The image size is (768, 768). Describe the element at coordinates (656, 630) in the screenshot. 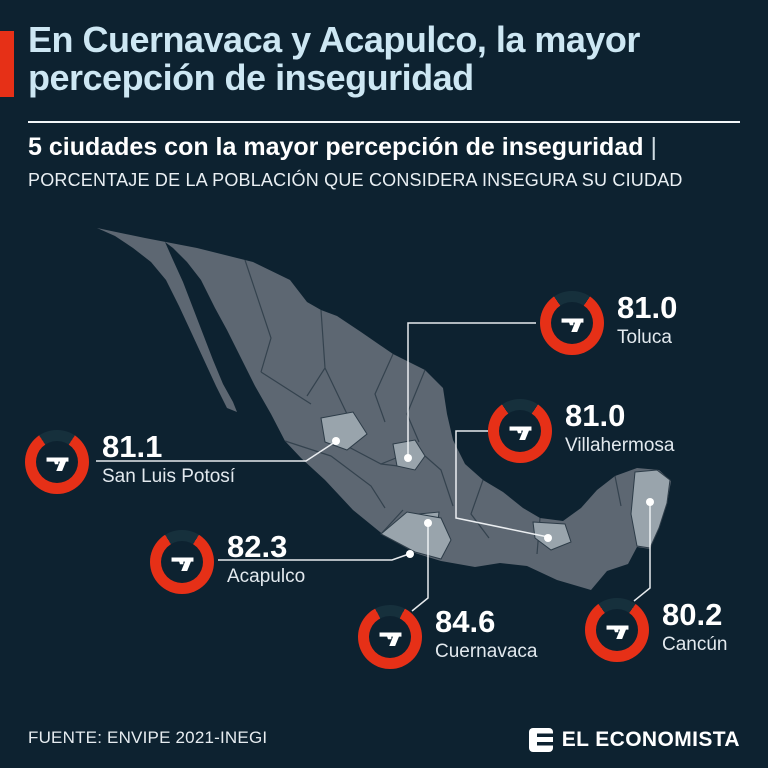

I see `city-stat-cancun: 80.2 Cancún` at that location.